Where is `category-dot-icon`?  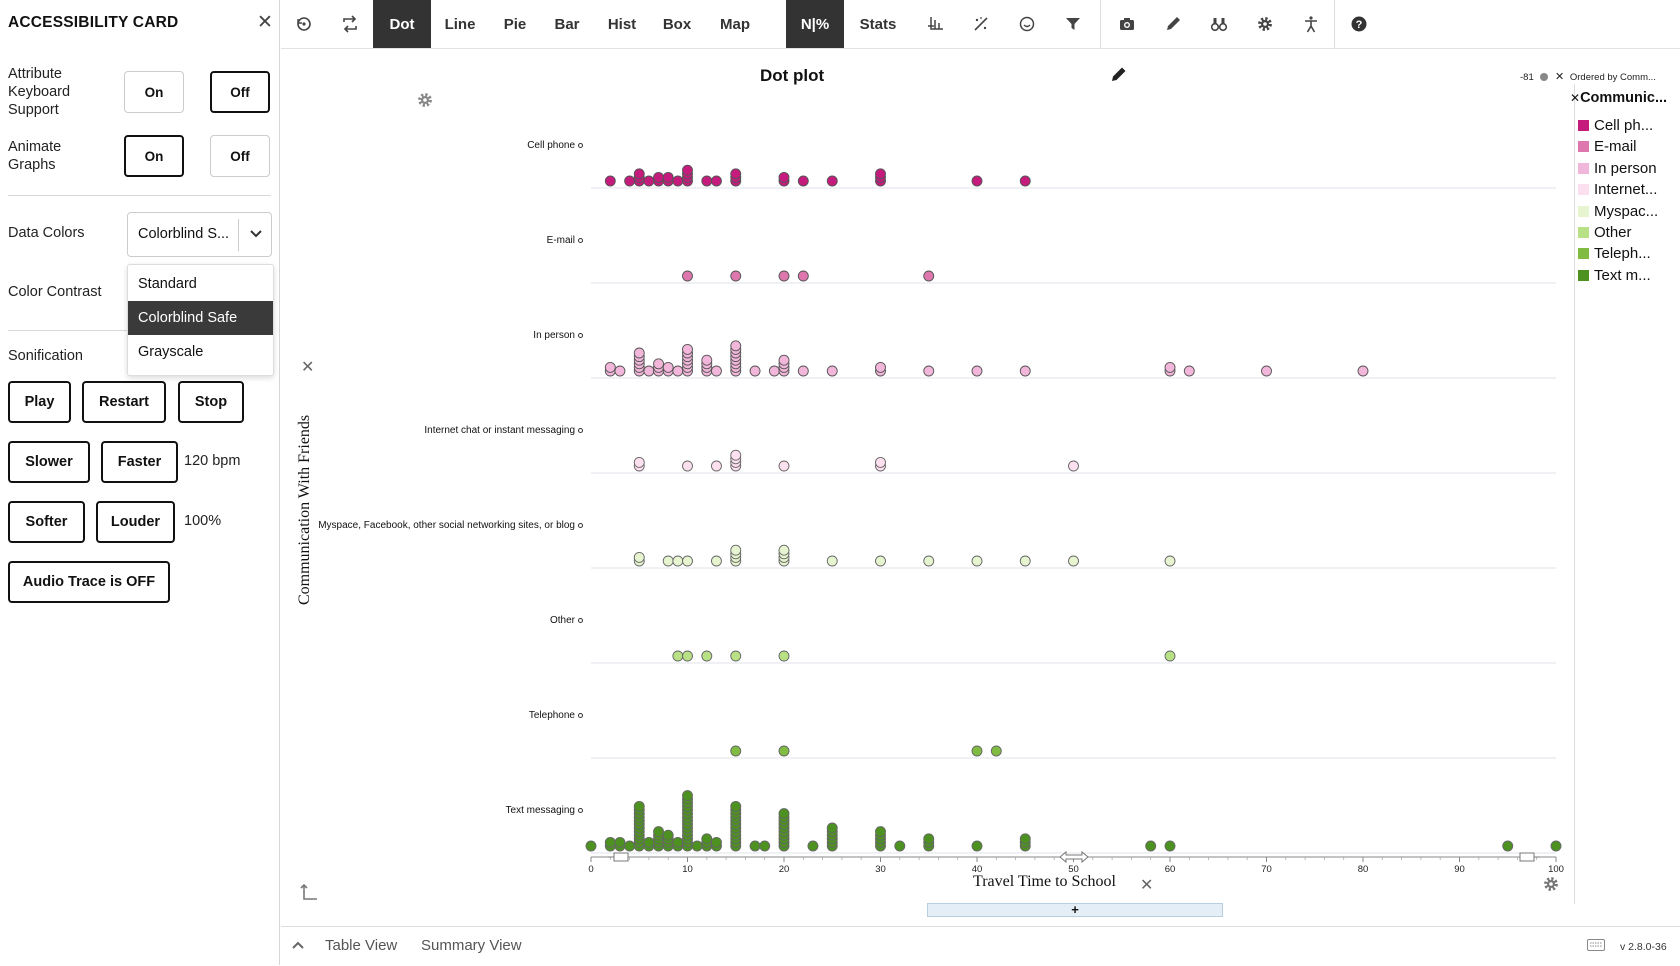
category-dot-icon is located at coordinates (580, 715).